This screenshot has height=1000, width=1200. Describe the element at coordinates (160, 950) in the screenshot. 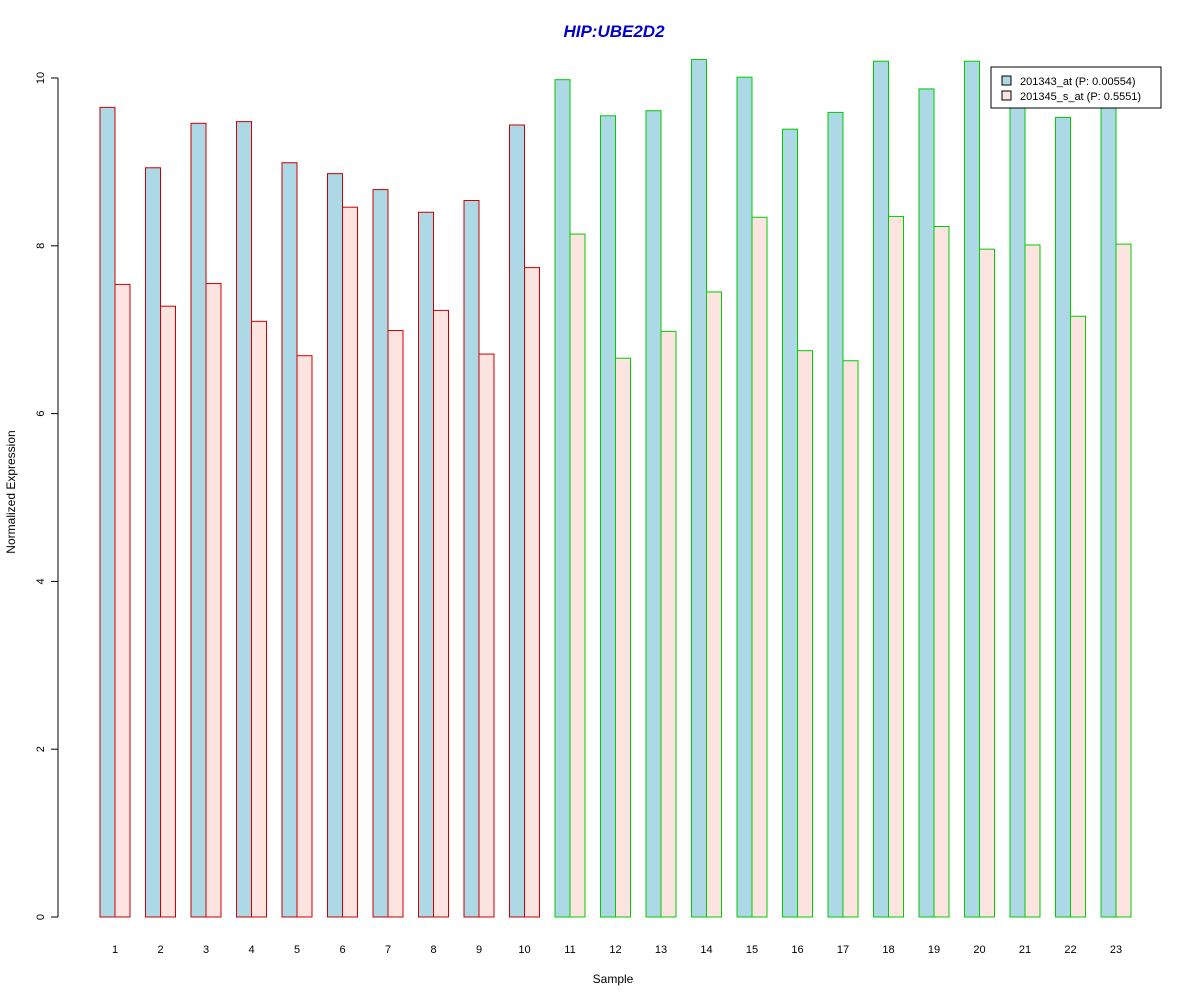

I see `x-tick-label: 2` at that location.